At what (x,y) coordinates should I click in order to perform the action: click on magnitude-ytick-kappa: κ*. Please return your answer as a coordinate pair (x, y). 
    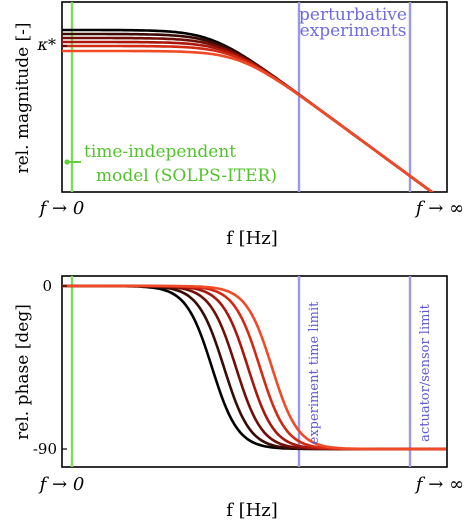
    Looking at the image, I should click on (47, 44).